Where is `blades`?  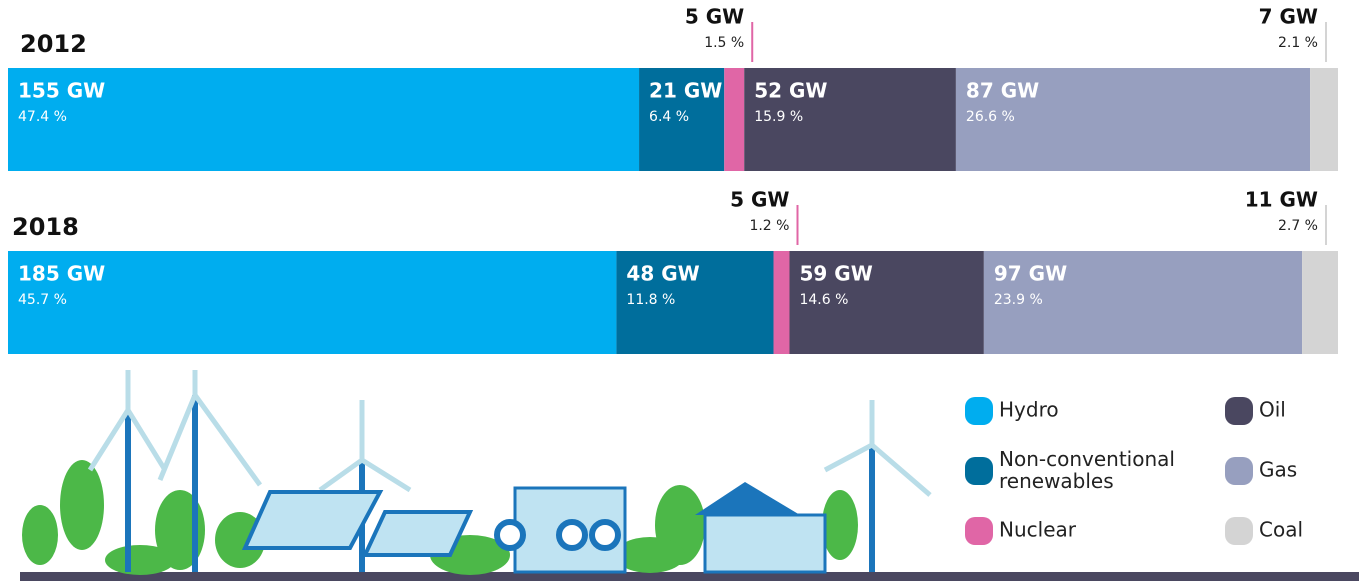
blades is located at coordinates (509, 433).